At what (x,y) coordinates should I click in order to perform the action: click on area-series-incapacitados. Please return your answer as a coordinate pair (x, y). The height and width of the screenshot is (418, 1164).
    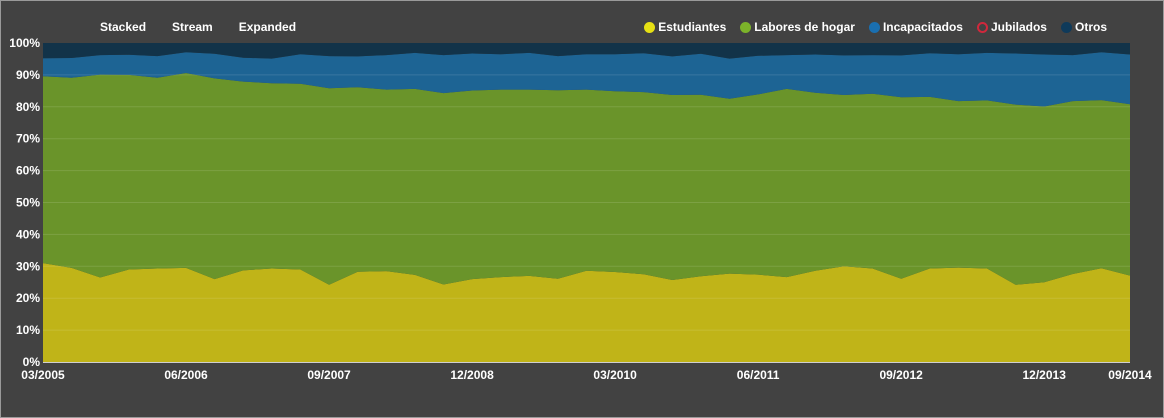
    Looking at the image, I should click on (586, 79).